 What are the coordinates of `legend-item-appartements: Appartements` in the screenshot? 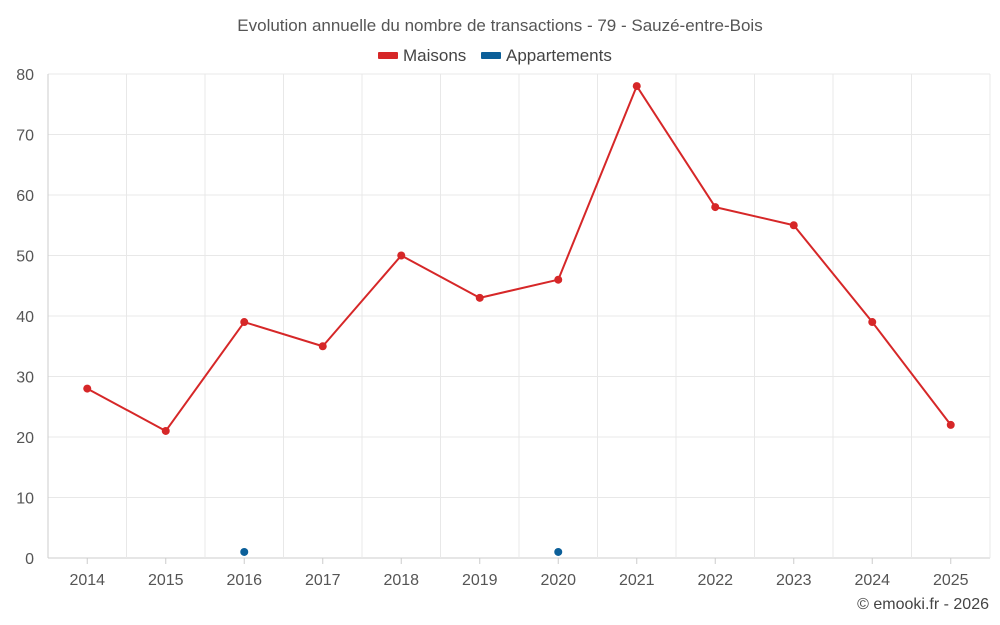 It's located at (546, 55).